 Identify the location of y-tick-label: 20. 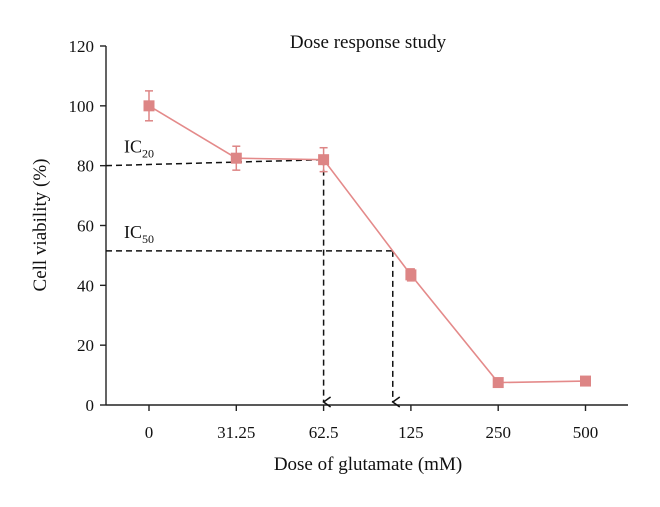
(85, 345).